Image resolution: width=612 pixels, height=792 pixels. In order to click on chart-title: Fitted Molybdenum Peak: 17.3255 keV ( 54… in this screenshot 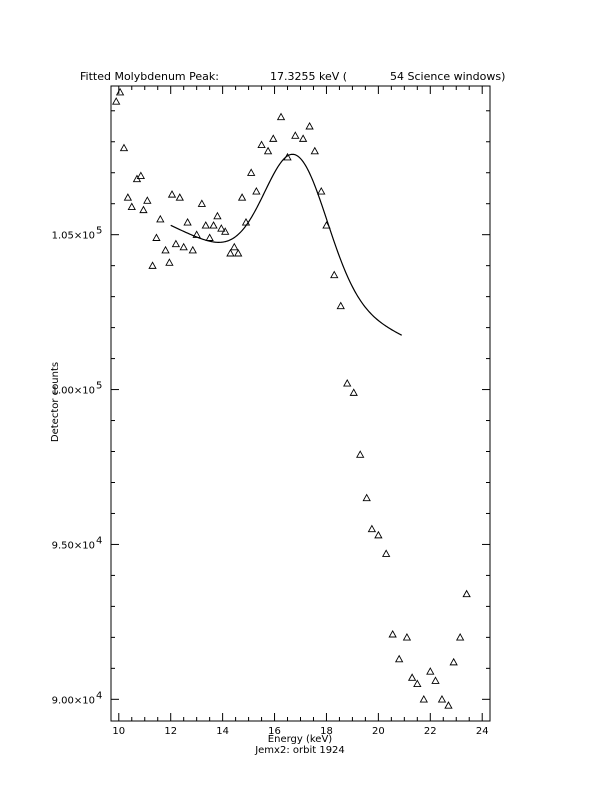, I will do `click(292, 76)`.